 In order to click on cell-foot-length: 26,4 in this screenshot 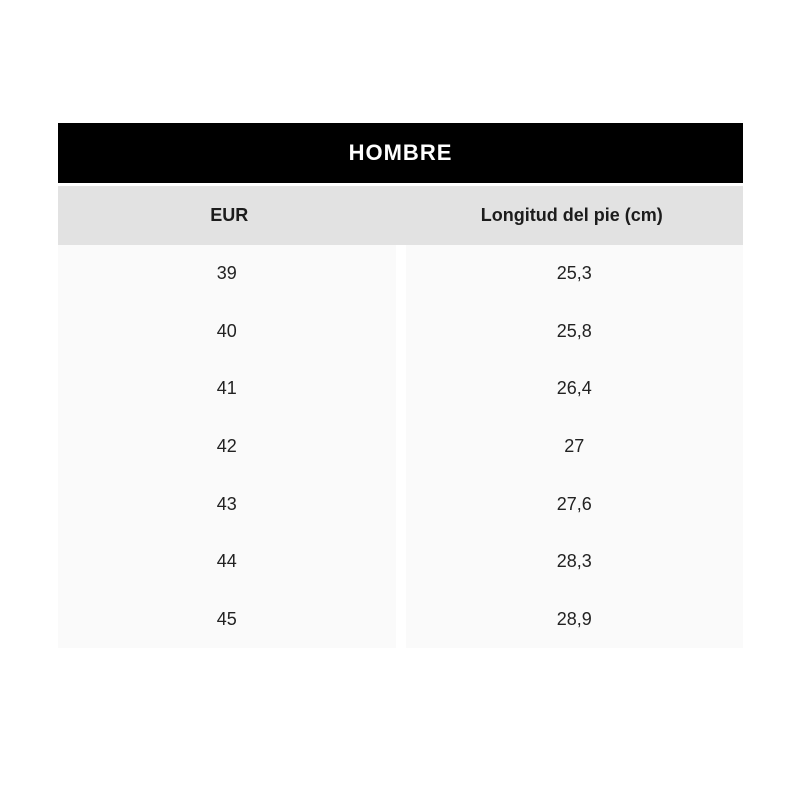, I will do `click(574, 389)`.